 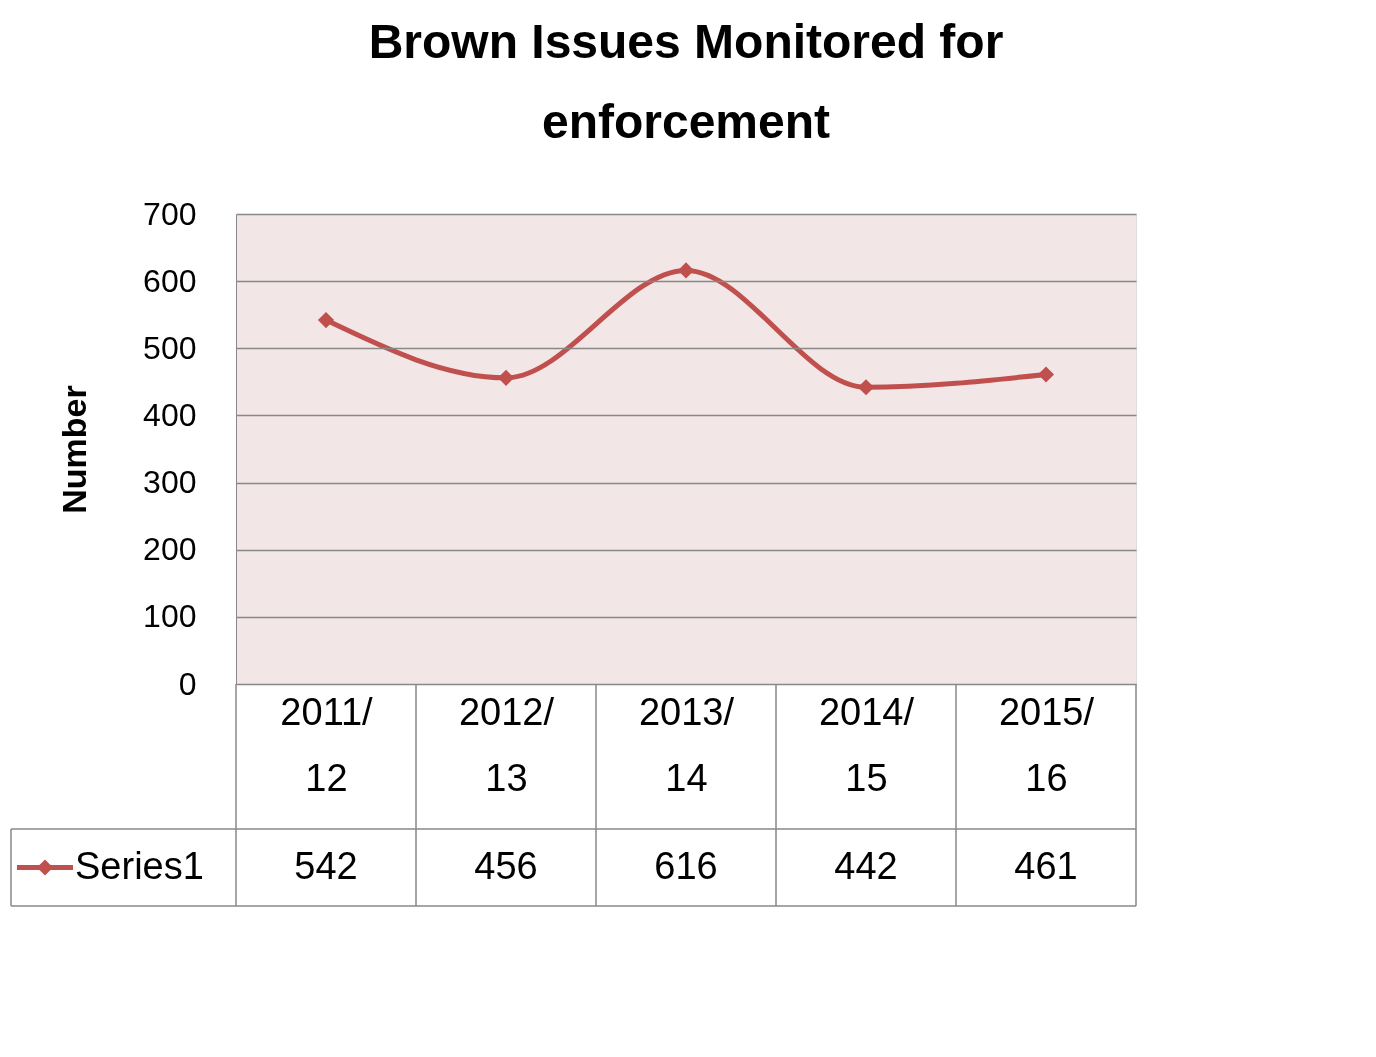 What do you see at coordinates (327, 744) in the screenshot?
I see `x-tick-label: 2011/12` at bounding box center [327, 744].